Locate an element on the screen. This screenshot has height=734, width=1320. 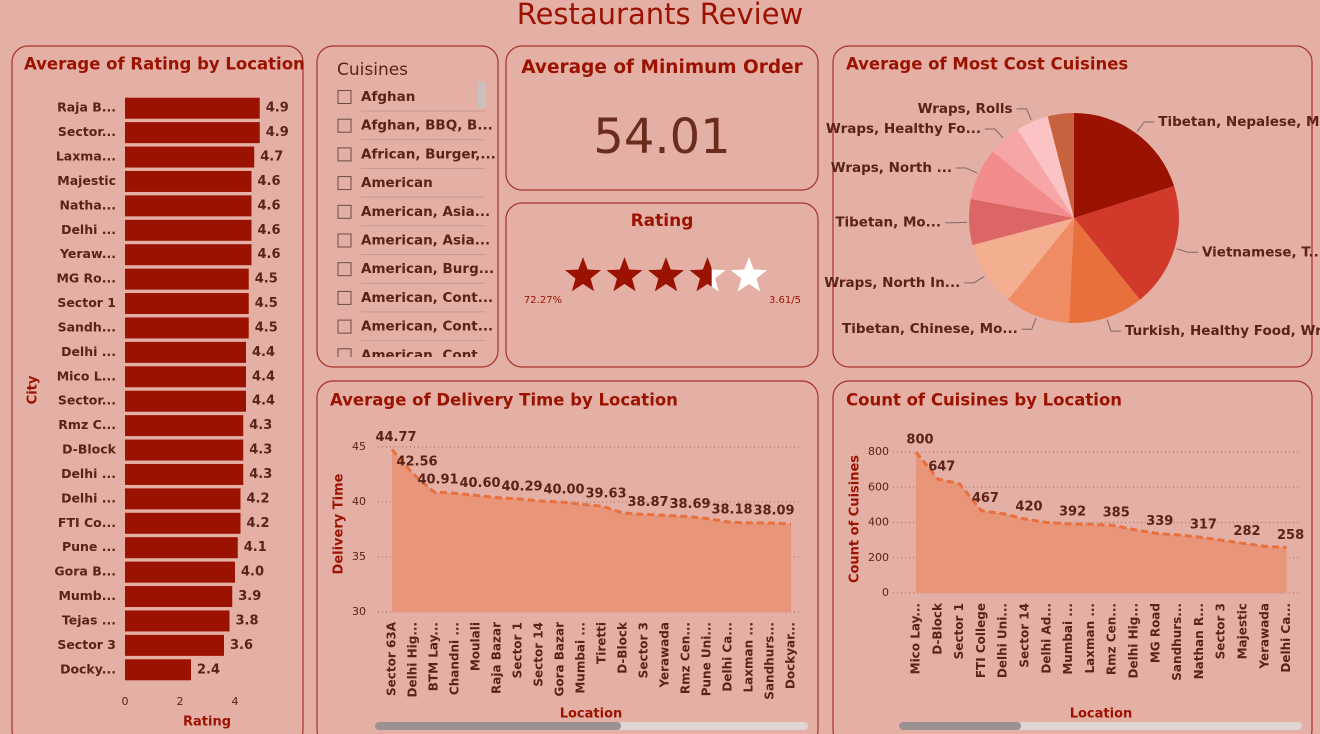
data-label: 339 is located at coordinates (1159, 521).